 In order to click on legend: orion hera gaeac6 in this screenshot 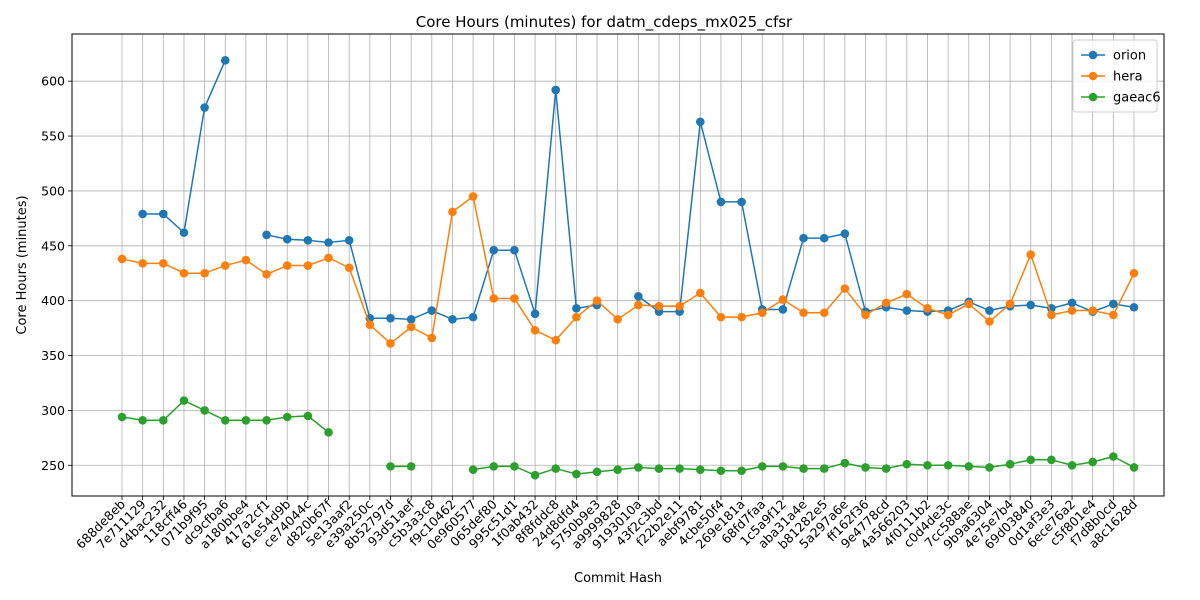, I will do `click(1116, 76)`.